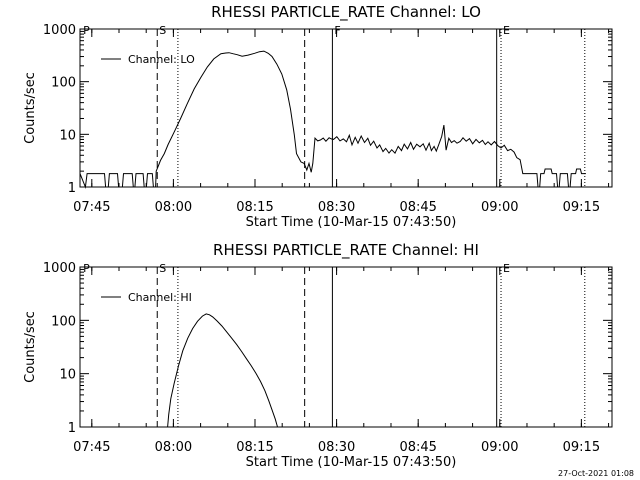 This screenshot has height=480, width=640. What do you see at coordinates (160, 297) in the screenshot?
I see `legend-label: Channel: HI` at bounding box center [160, 297].